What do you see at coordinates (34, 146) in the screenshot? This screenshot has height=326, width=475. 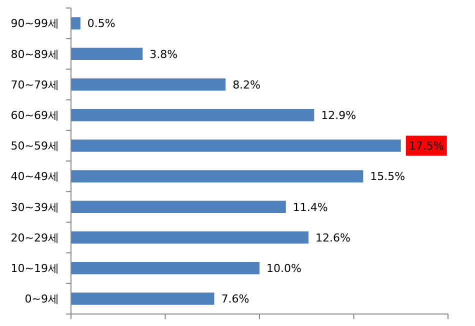 I see `y-tick-label: 50~59세` at bounding box center [34, 146].